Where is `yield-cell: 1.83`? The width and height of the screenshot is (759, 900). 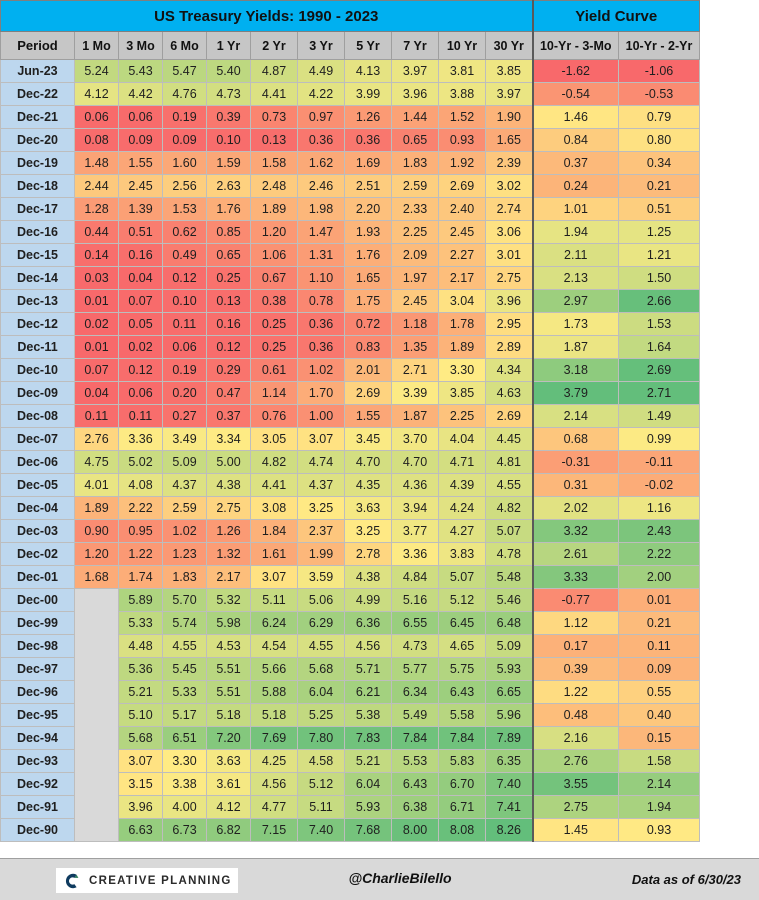 yield-cell: 1.83 is located at coordinates (184, 577).